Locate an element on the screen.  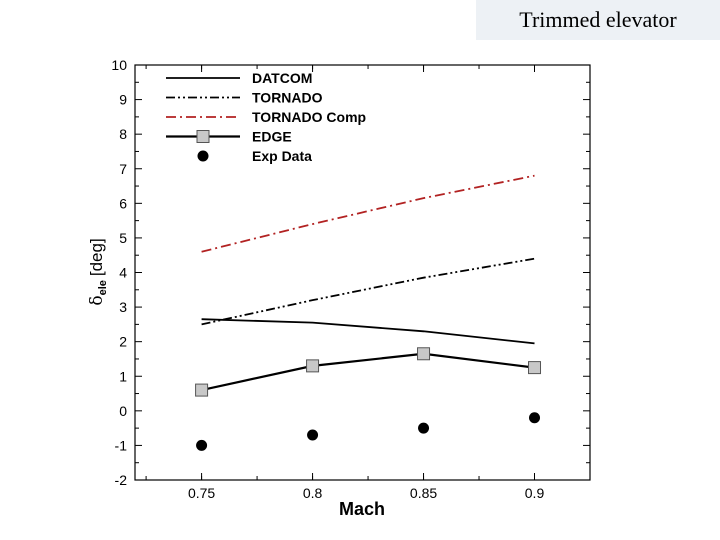
legend-marker-square is located at coordinates (203, 136).